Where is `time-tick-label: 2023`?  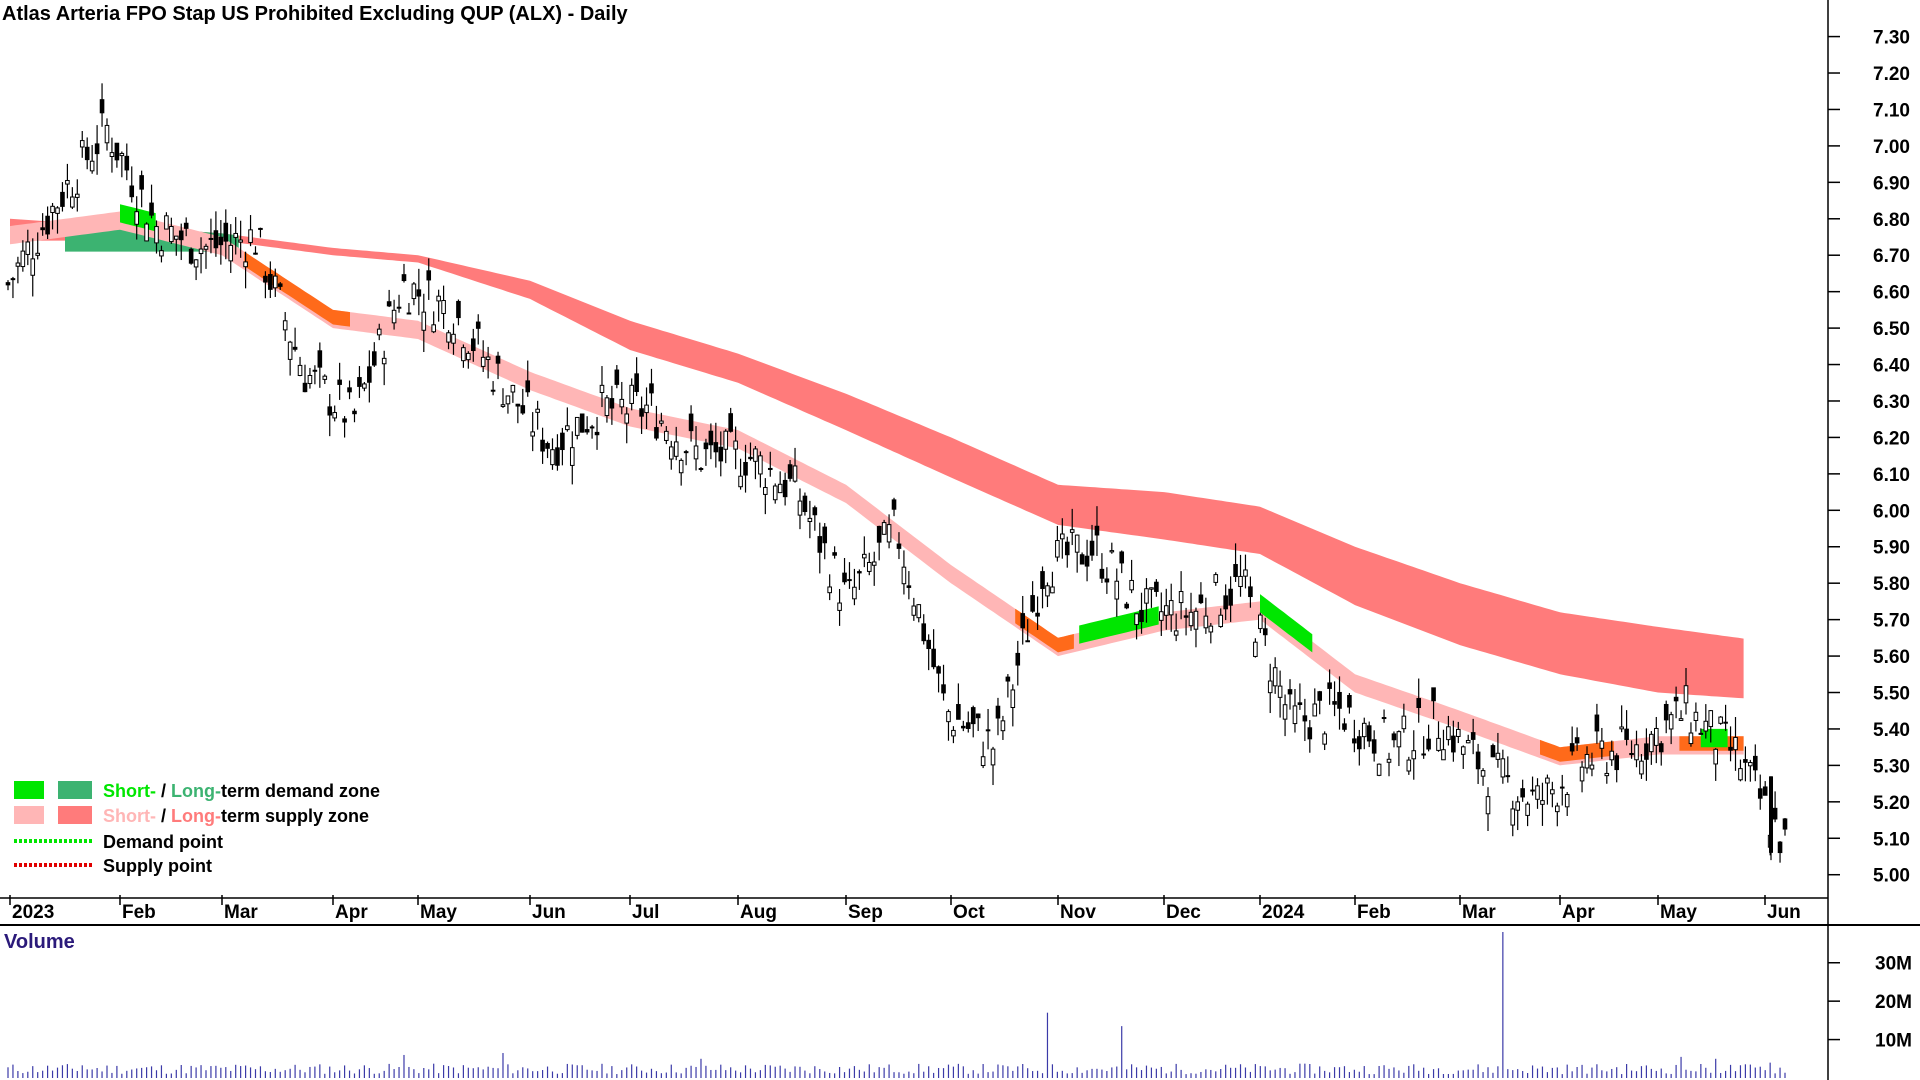 time-tick-label: 2023 is located at coordinates (33, 912).